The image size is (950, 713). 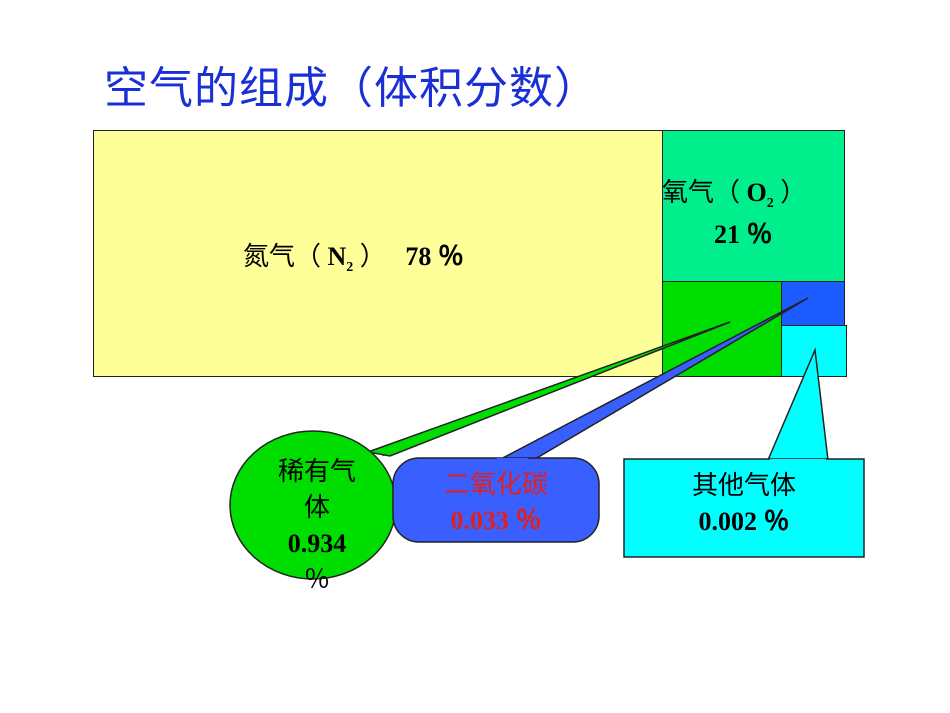 I want to click on co2-bubble, so click(x=496, y=500).